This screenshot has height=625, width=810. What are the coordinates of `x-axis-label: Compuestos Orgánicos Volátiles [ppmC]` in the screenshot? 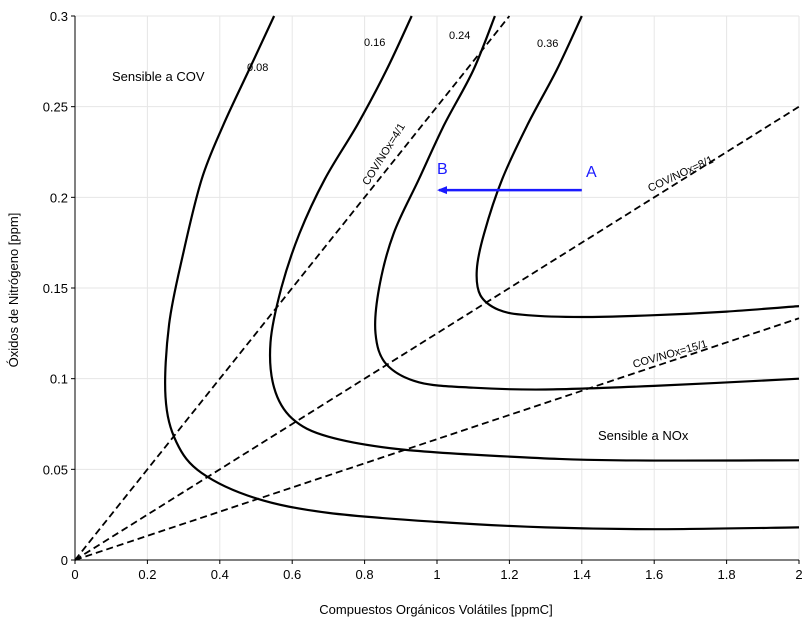 It's located at (435, 609).